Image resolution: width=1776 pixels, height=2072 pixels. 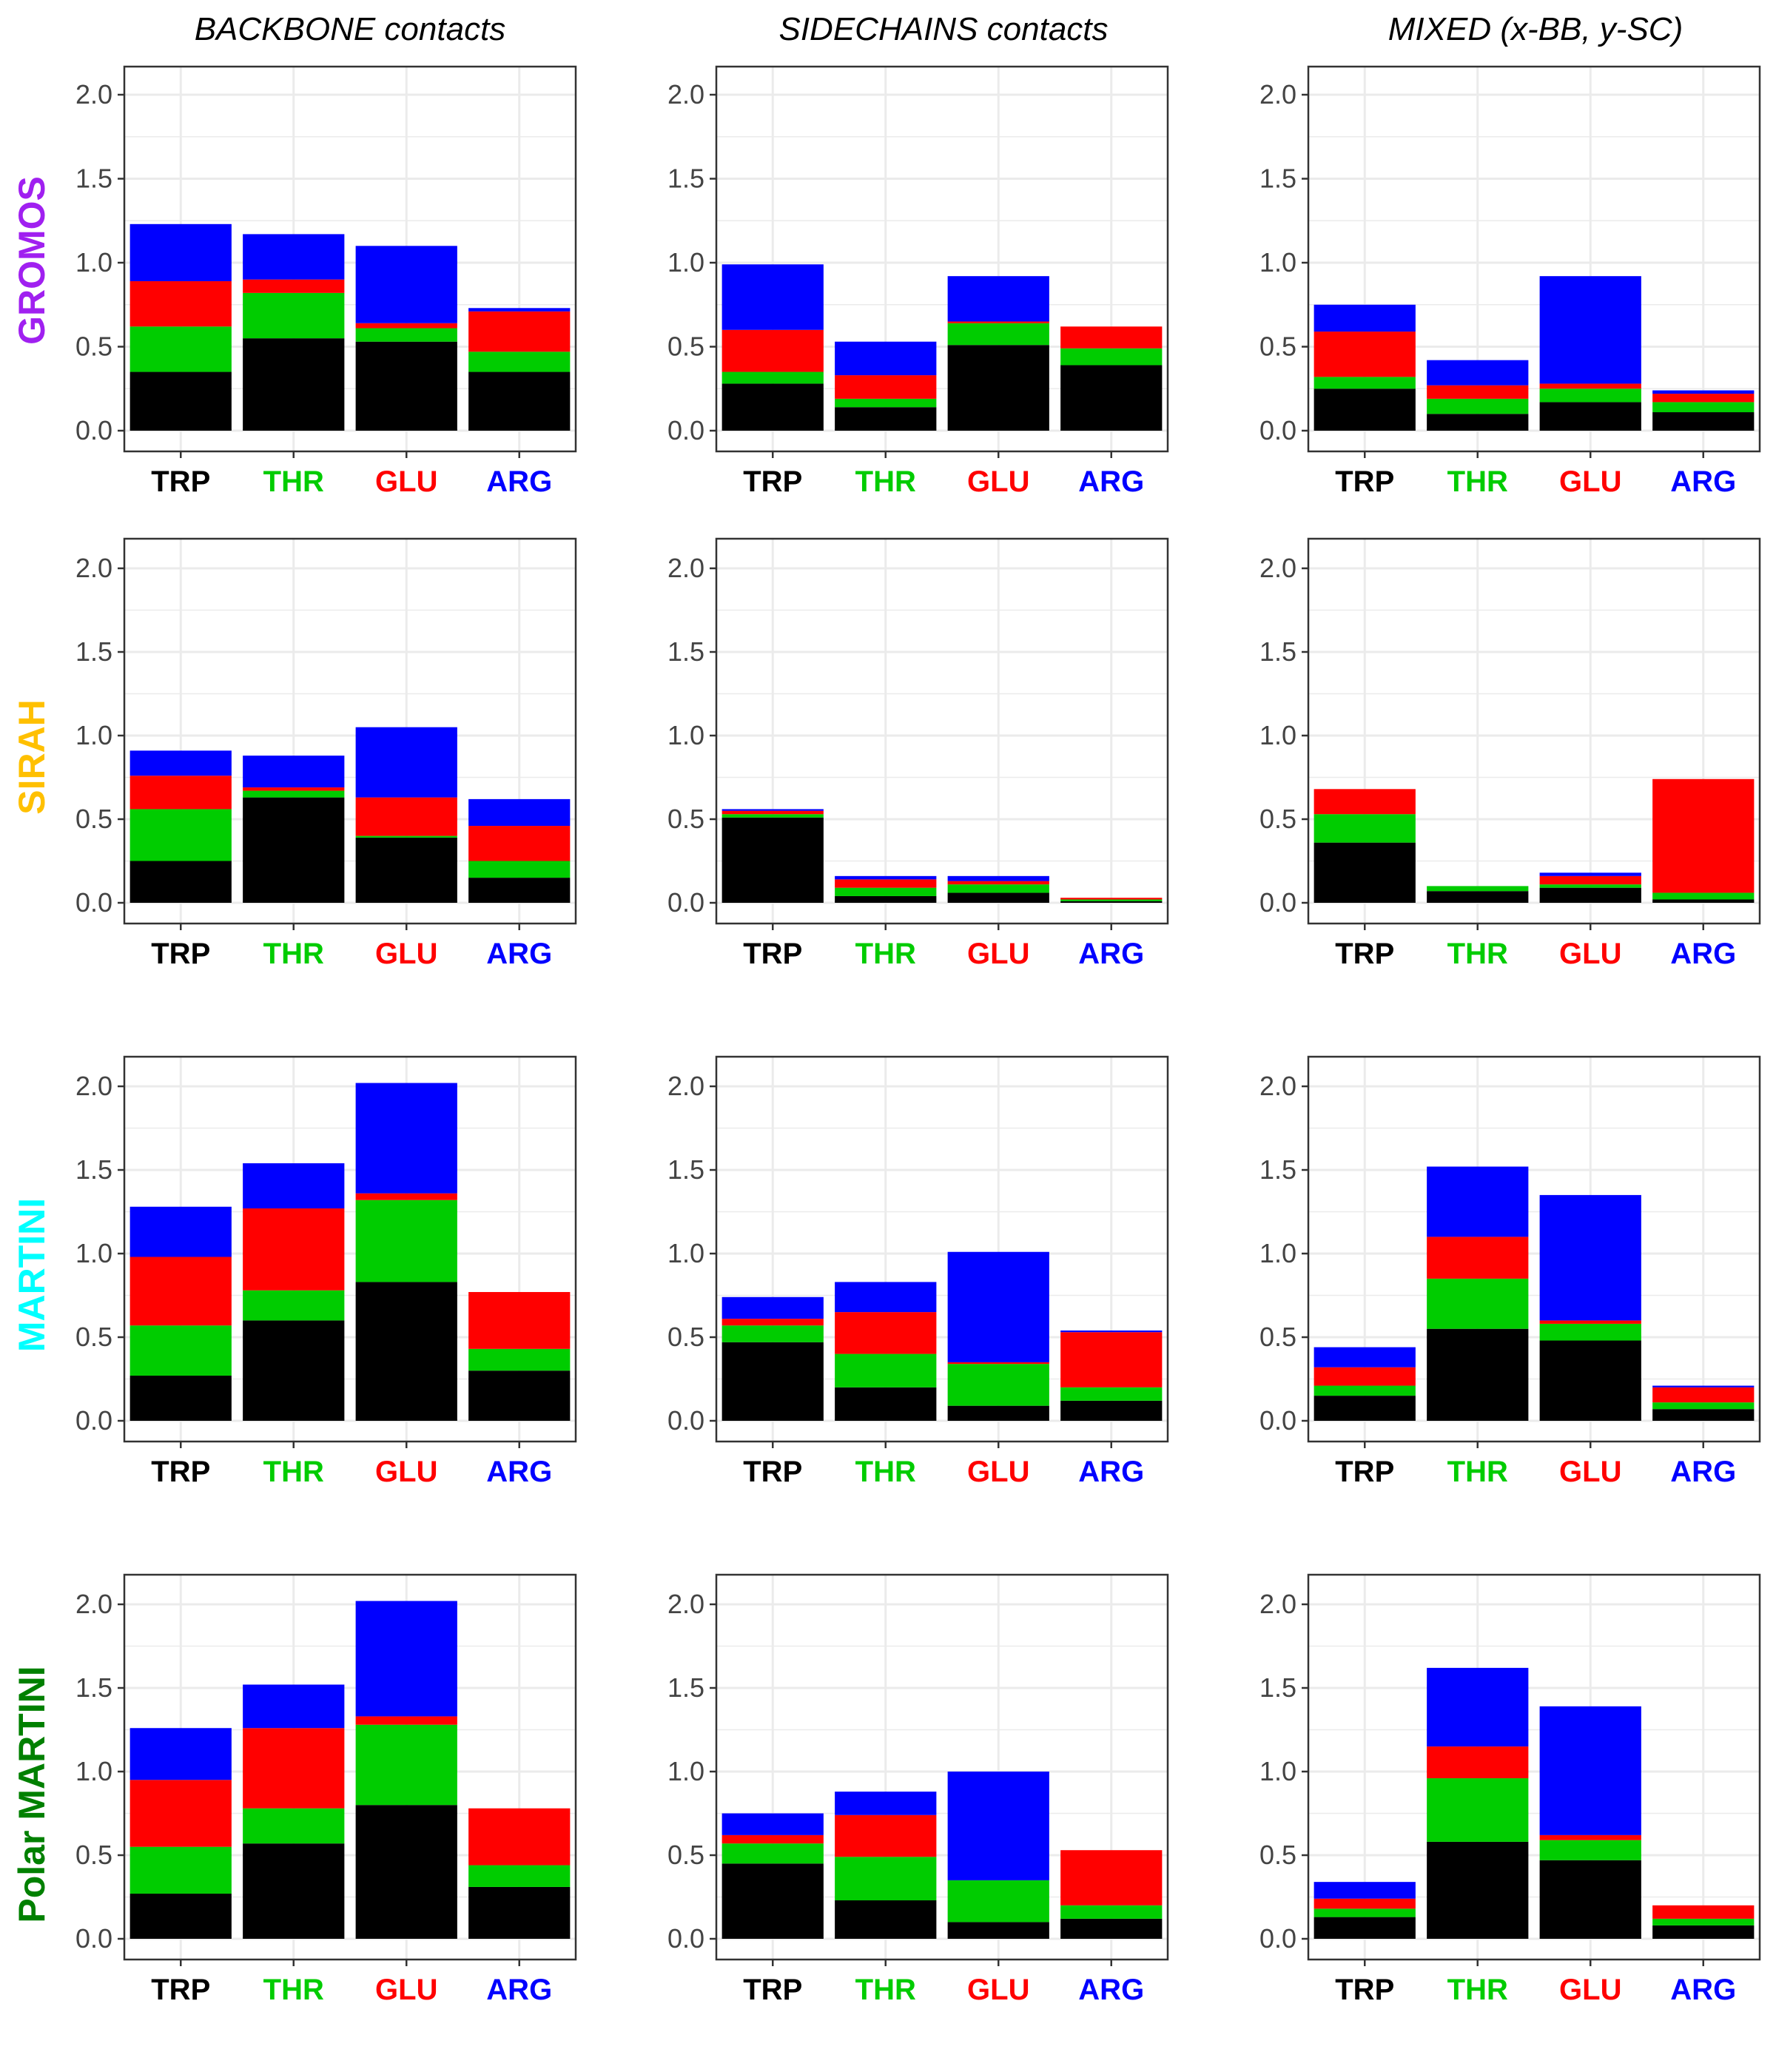 I want to click on panel-sirah-backbone-contacts: 0.0 0.5 1.0 1.5 2.0 TRP THR GLU ARG, so click(x=326, y=753).